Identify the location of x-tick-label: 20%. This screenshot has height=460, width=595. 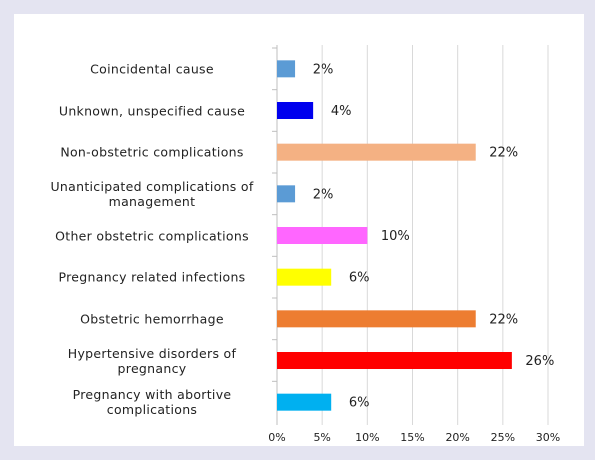
(457, 437).